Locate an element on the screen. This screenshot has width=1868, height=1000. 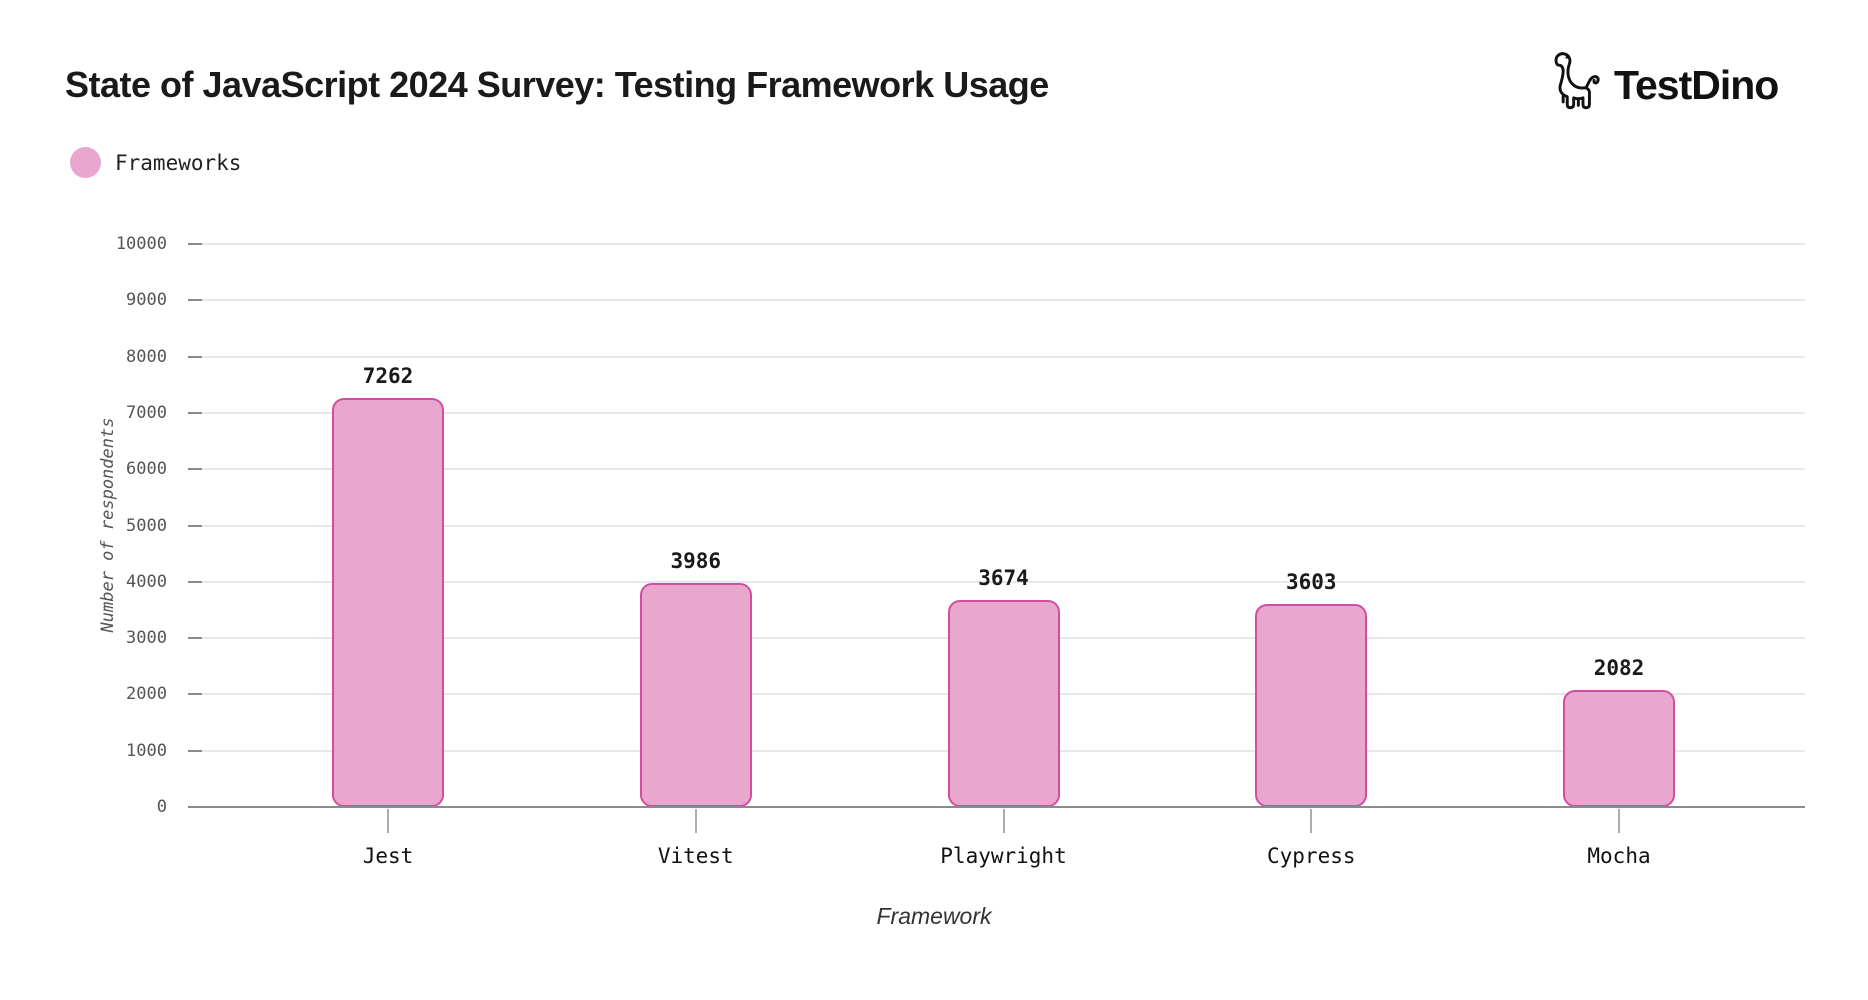
bar-mocha is located at coordinates (1619, 748).